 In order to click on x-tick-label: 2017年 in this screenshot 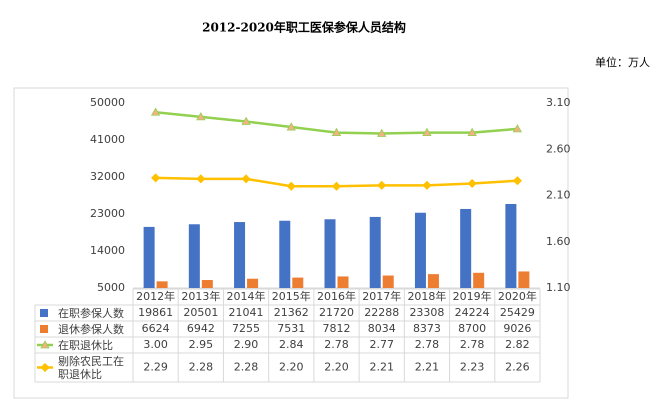, I will do `click(381, 296)`.